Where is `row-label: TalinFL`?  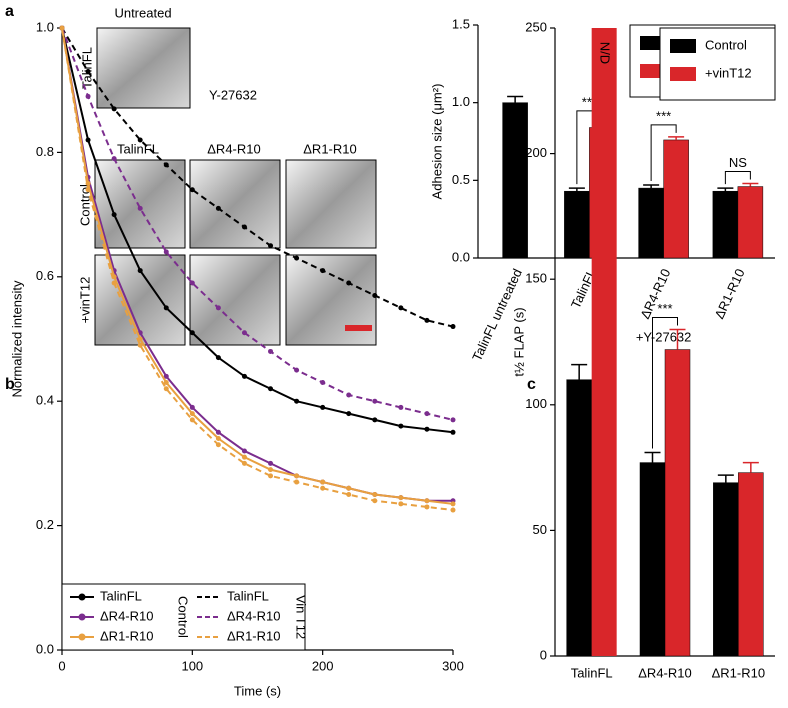
row-label: TalinFL is located at coordinates (86, 68).